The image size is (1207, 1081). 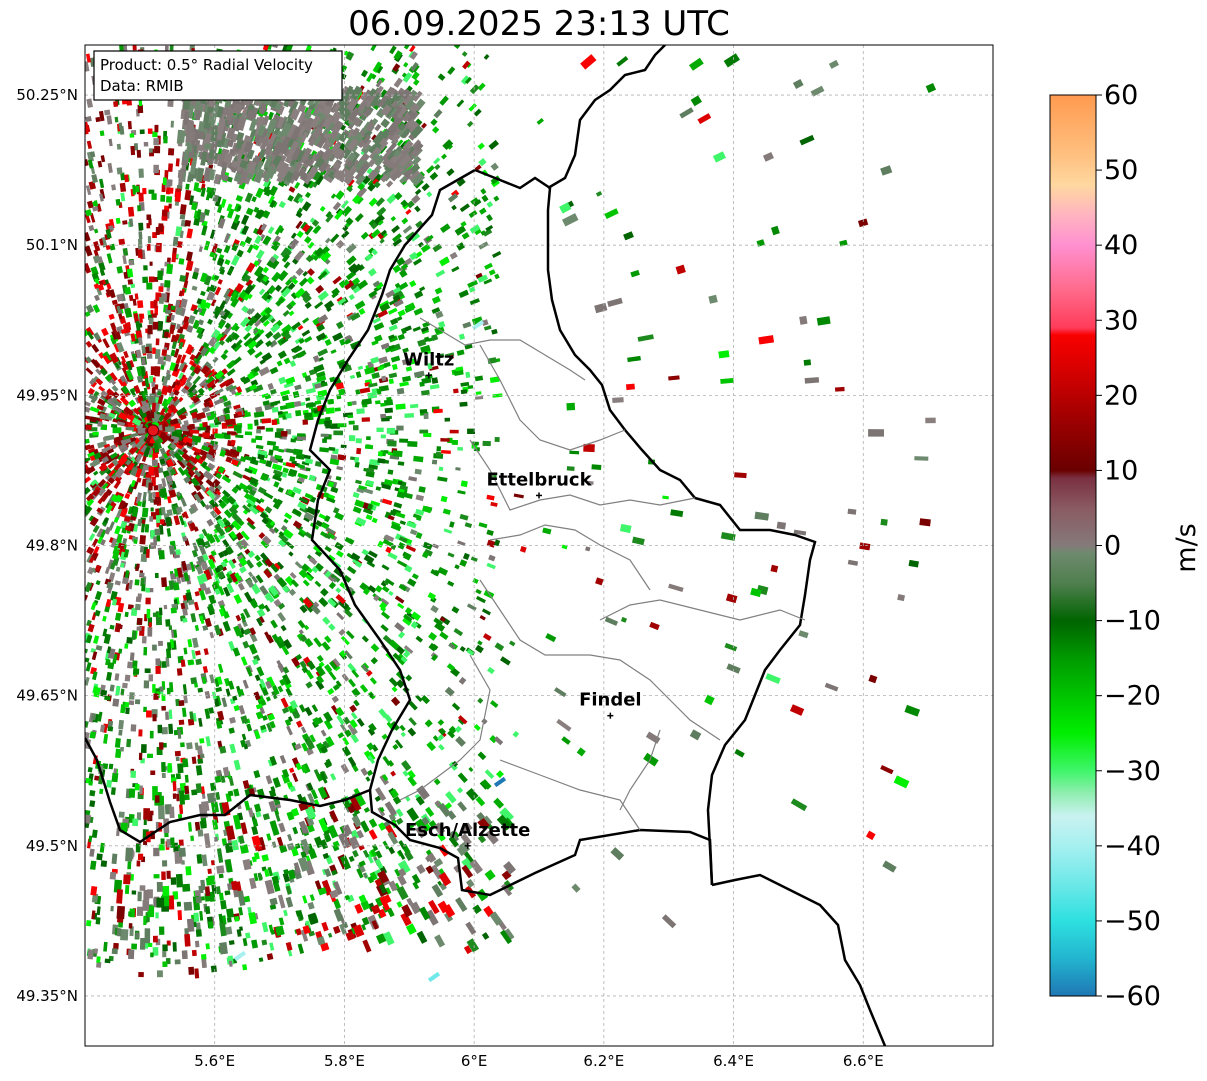 What do you see at coordinates (1121, 395) in the screenshot?
I see `colorbar-tick-label: 20` at bounding box center [1121, 395].